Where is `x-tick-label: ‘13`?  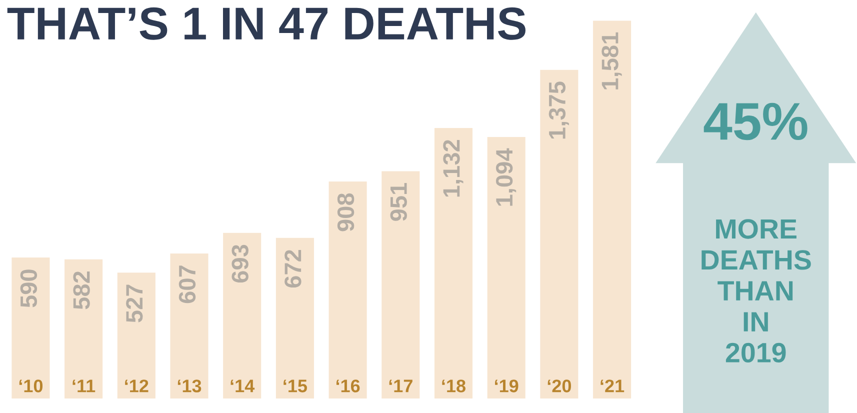 x-tick-label: ‘13 is located at coordinates (190, 386).